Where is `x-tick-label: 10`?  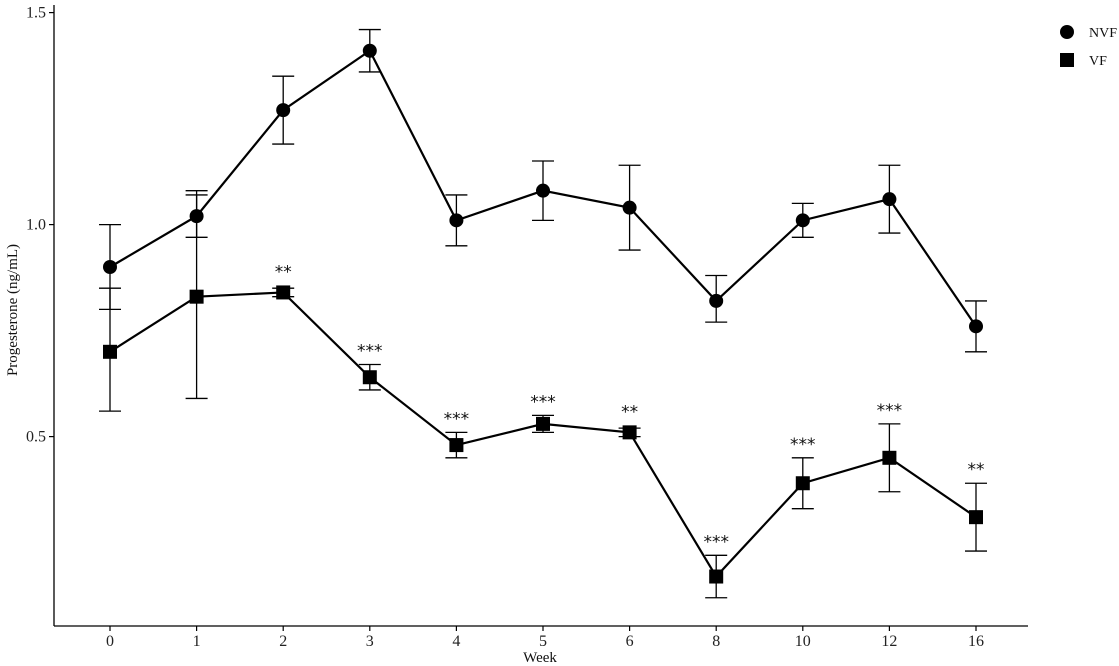
x-tick-label: 10 is located at coordinates (803, 641).